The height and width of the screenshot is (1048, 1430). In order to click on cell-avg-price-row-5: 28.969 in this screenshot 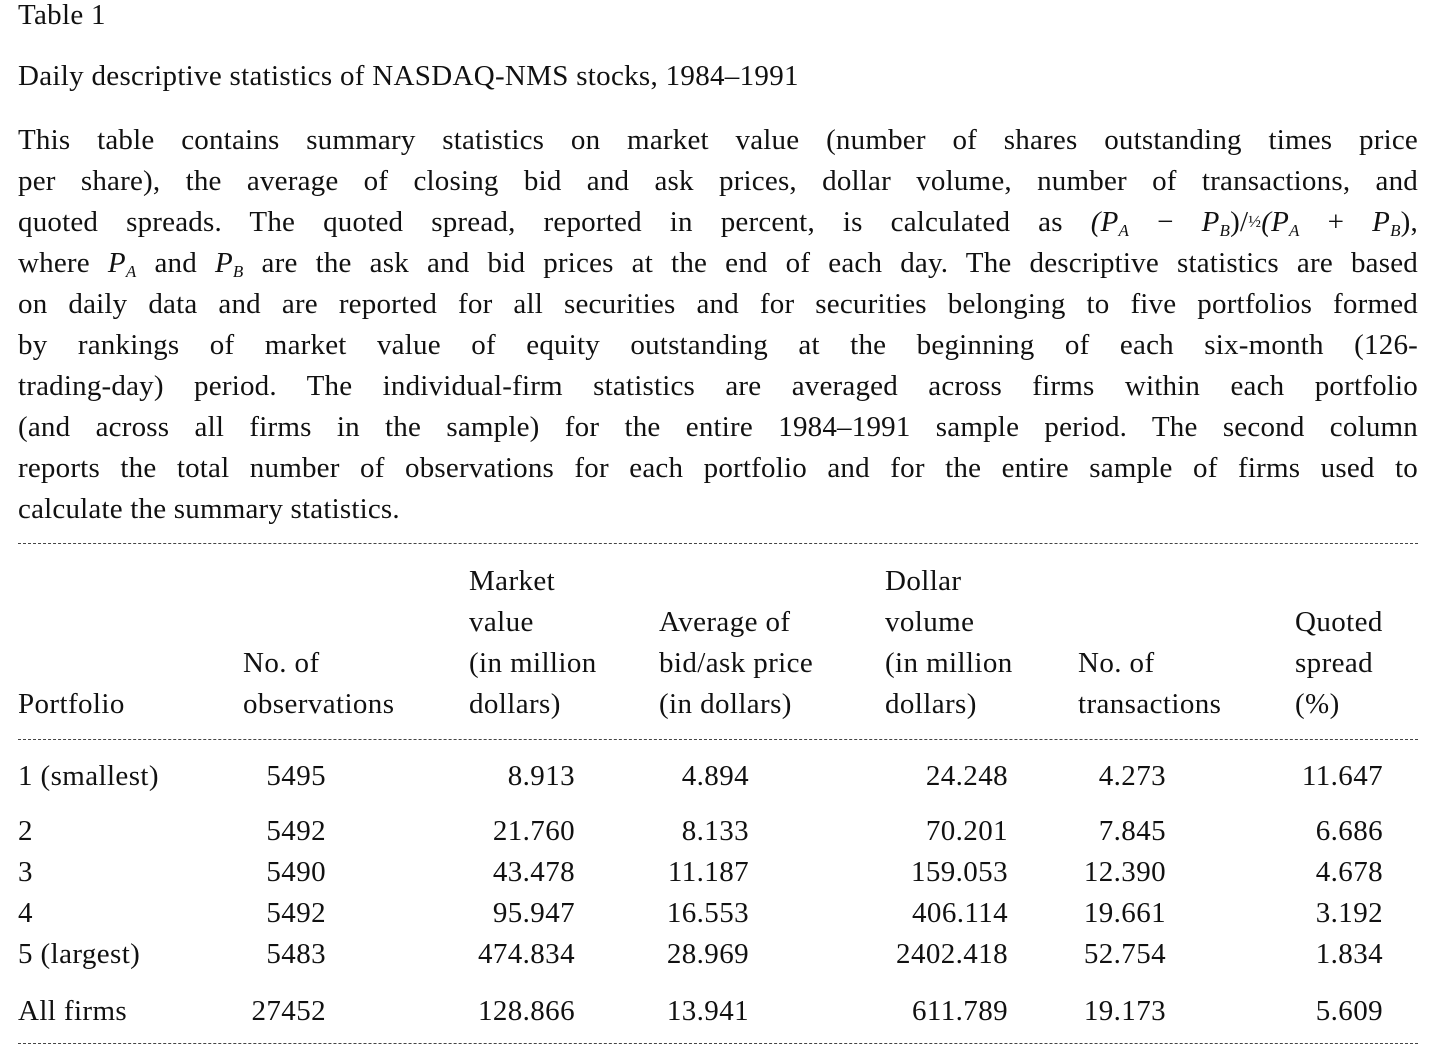, I will do `click(707, 954)`.